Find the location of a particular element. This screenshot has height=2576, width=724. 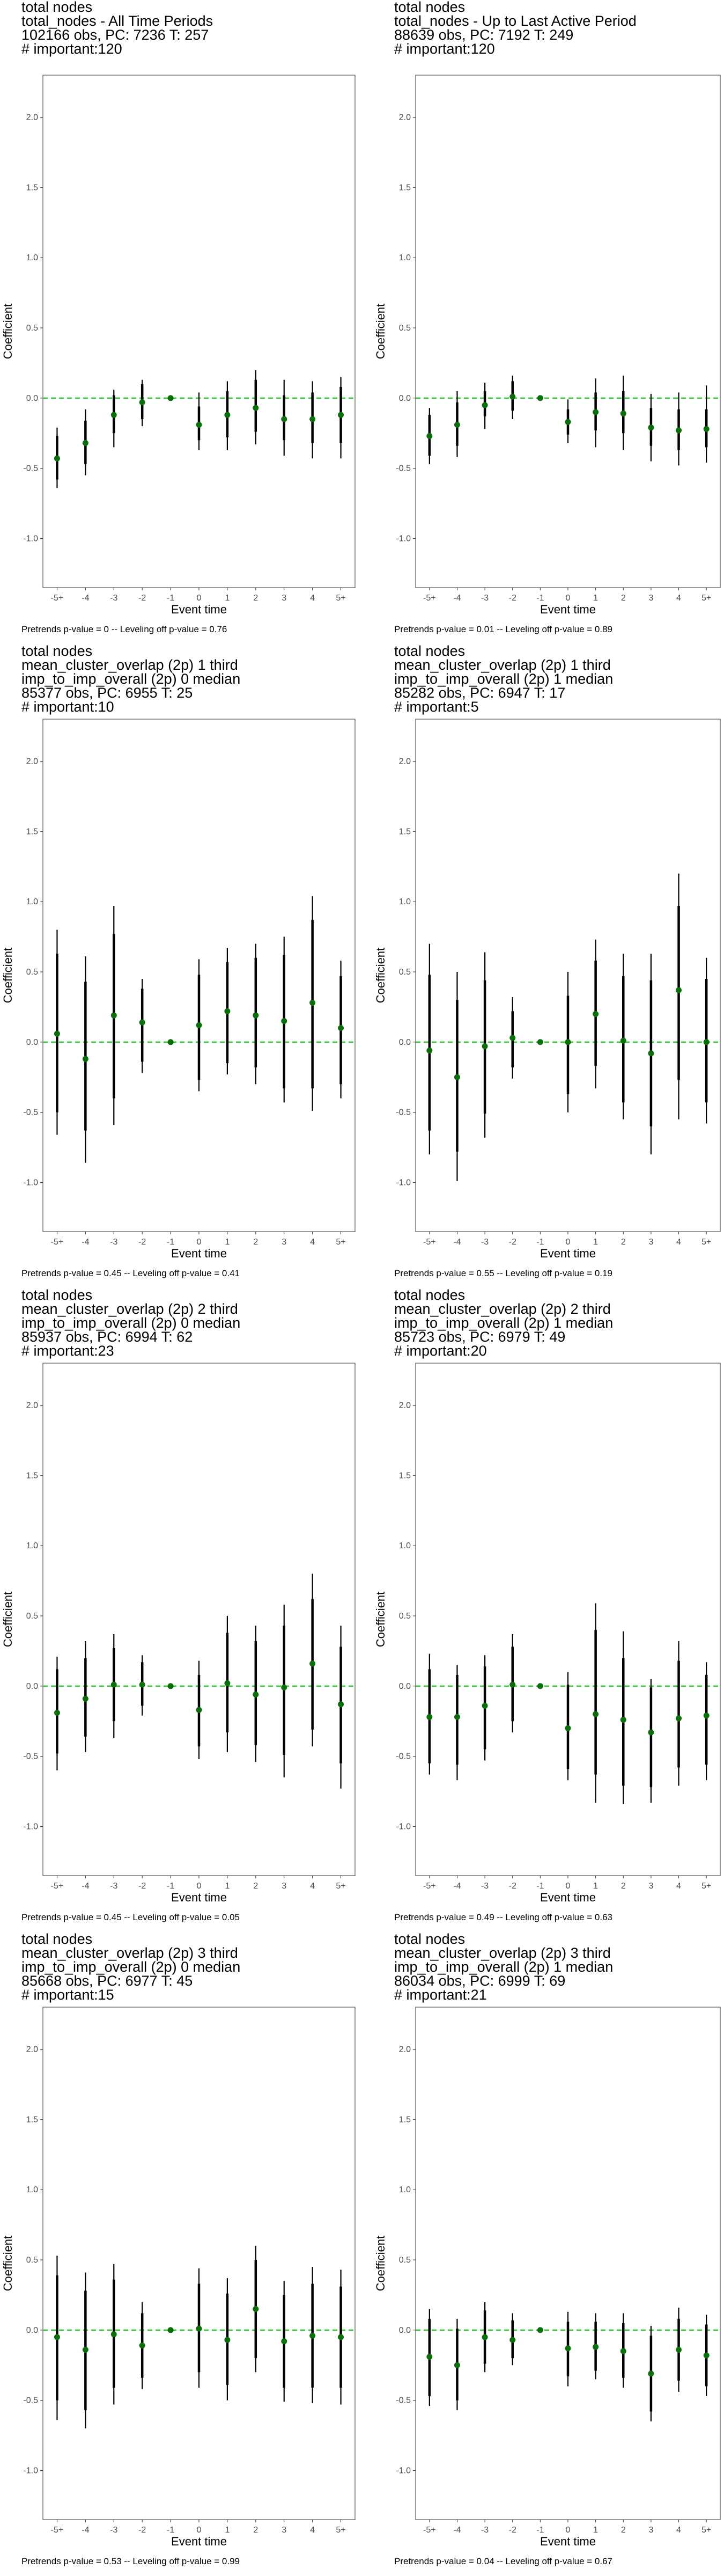

chart-title-line: mean_cluster_overlap (2p) 1 third is located at coordinates (129, 665).